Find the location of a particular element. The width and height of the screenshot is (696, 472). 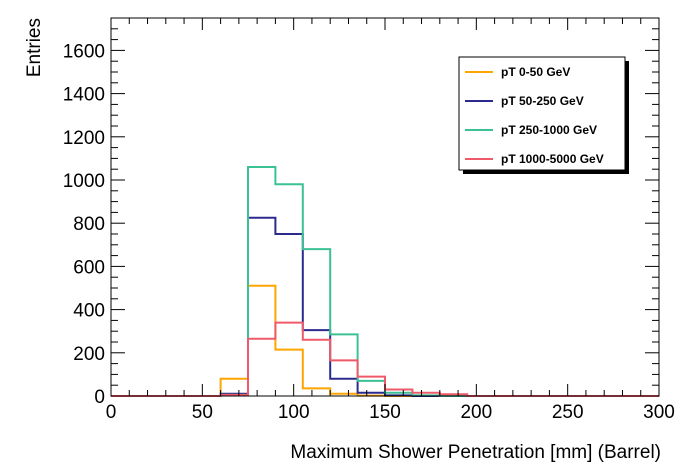

y-tick-label: 800 is located at coordinates (89, 224).